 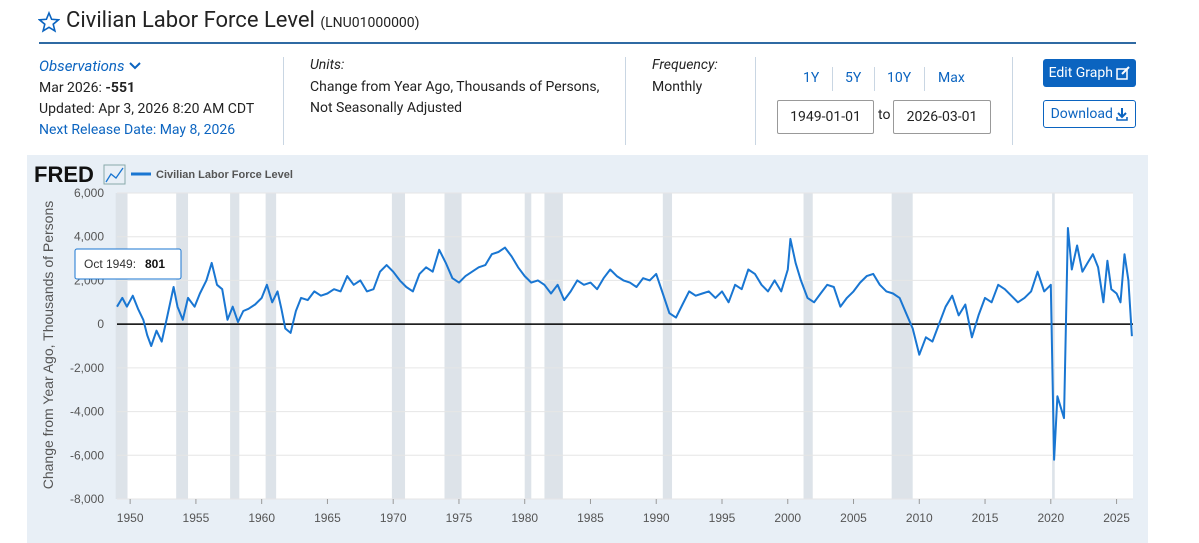 I want to click on tooltip-label: Oct 1949:, so click(x=110, y=264).